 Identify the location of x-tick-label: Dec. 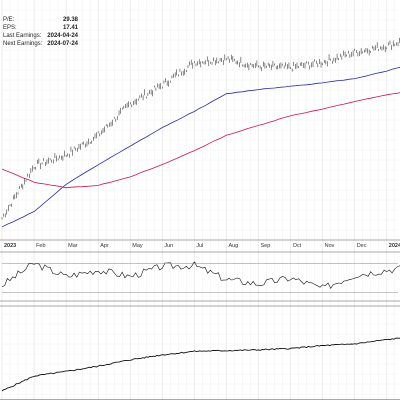
(362, 246).